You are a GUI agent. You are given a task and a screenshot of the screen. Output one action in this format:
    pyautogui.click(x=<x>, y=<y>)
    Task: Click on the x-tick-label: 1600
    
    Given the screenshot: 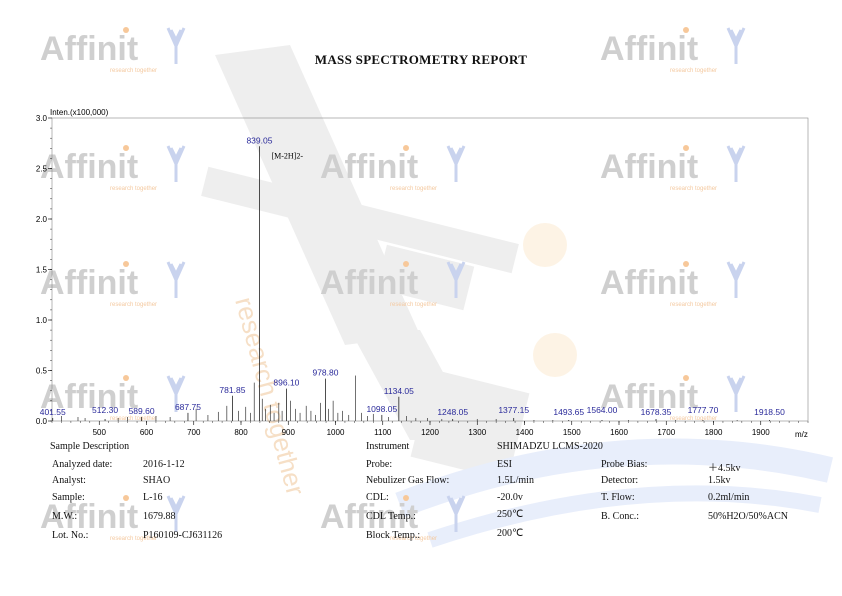 What is the action you would take?
    pyautogui.click(x=619, y=432)
    